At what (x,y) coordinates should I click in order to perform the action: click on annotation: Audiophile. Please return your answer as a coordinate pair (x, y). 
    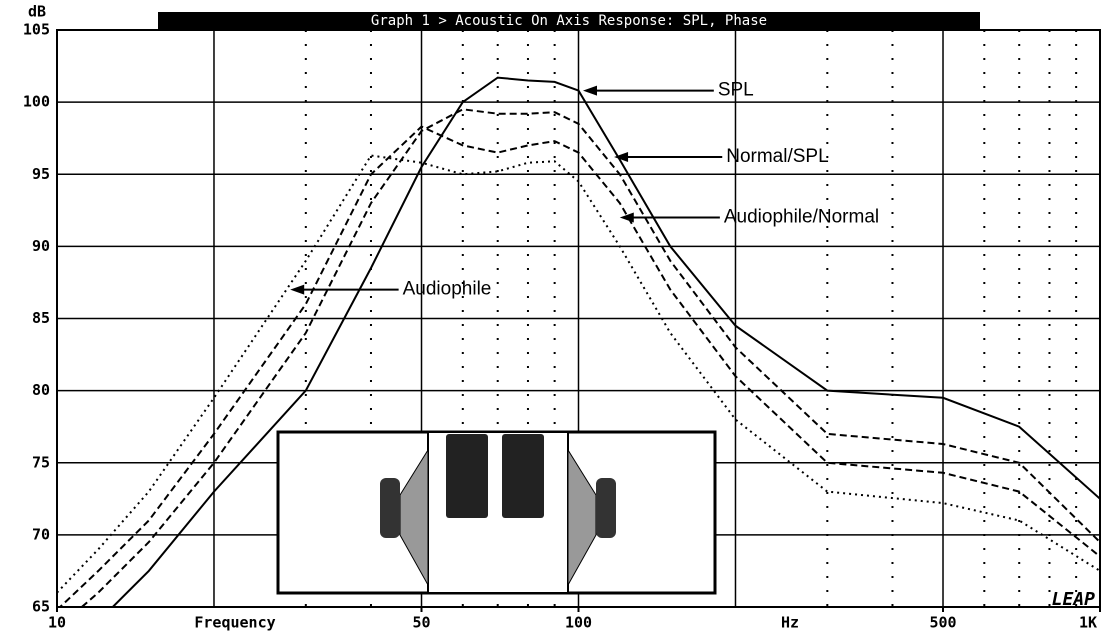
    Looking at the image, I should click on (447, 289).